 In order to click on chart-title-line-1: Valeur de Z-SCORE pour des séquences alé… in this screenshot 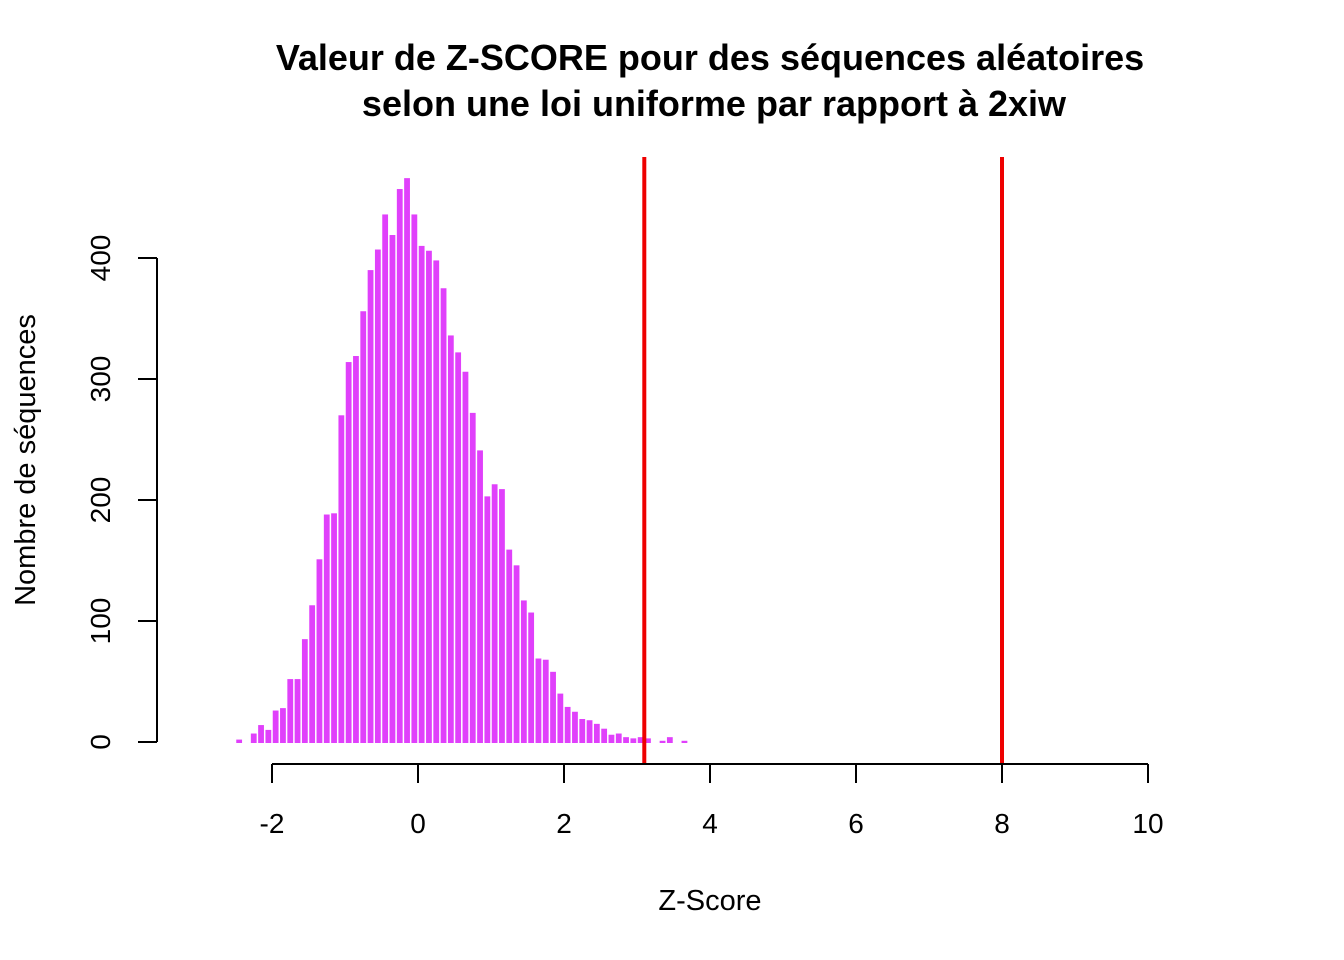, I will do `click(710, 57)`.